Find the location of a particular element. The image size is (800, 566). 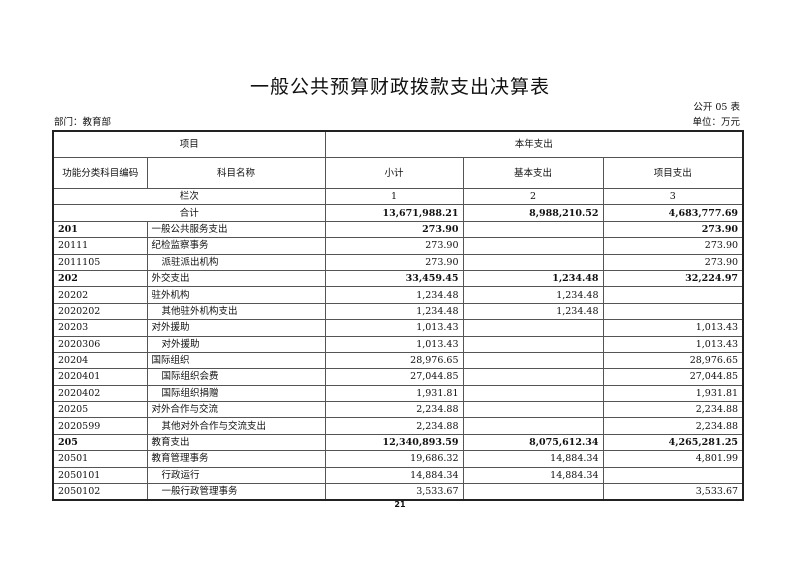

table-row: 2020402 国际组织捐赠 1,931.81 1,931.81 is located at coordinates (398, 393).